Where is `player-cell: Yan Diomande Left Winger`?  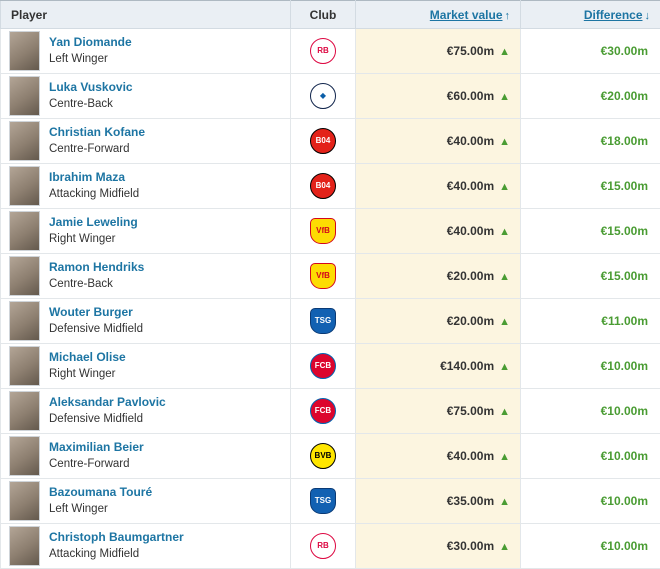
player-cell: Yan Diomande Left Winger is located at coordinates (146, 51).